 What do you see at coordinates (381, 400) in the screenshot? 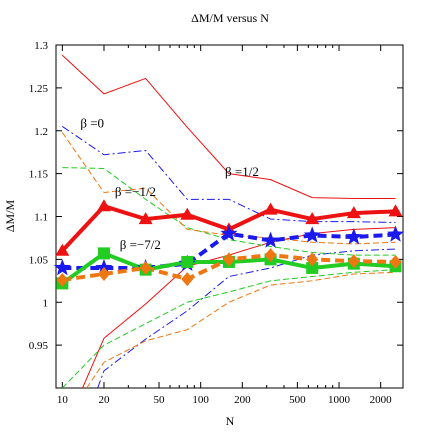
I see `x-tick-label: 2000` at bounding box center [381, 400].